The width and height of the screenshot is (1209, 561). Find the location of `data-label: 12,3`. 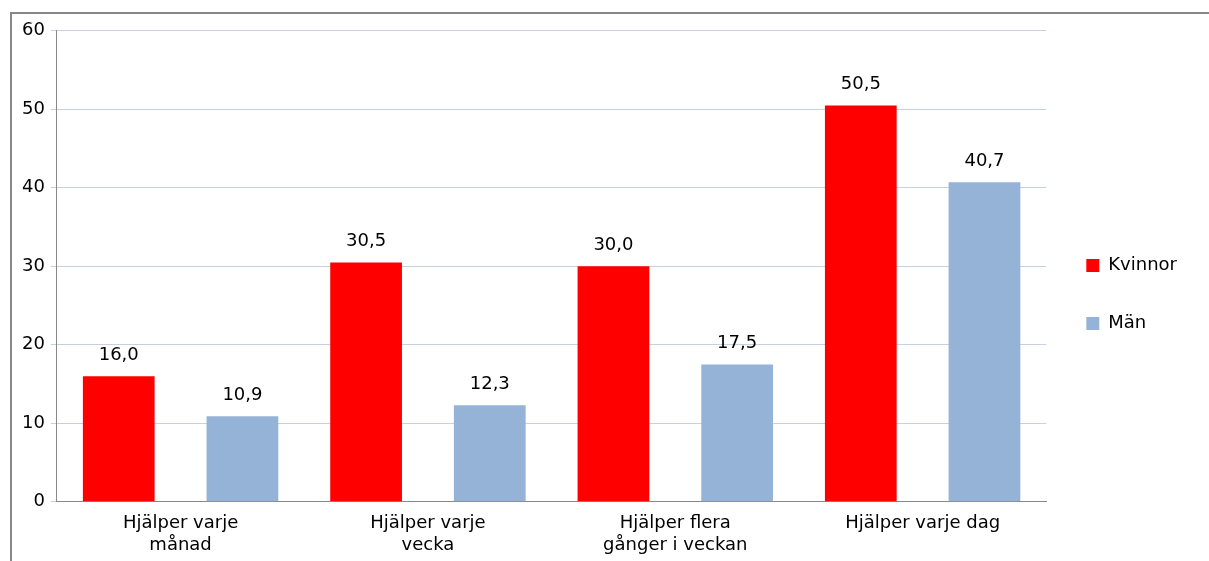

data-label: 12,3 is located at coordinates (489, 382).